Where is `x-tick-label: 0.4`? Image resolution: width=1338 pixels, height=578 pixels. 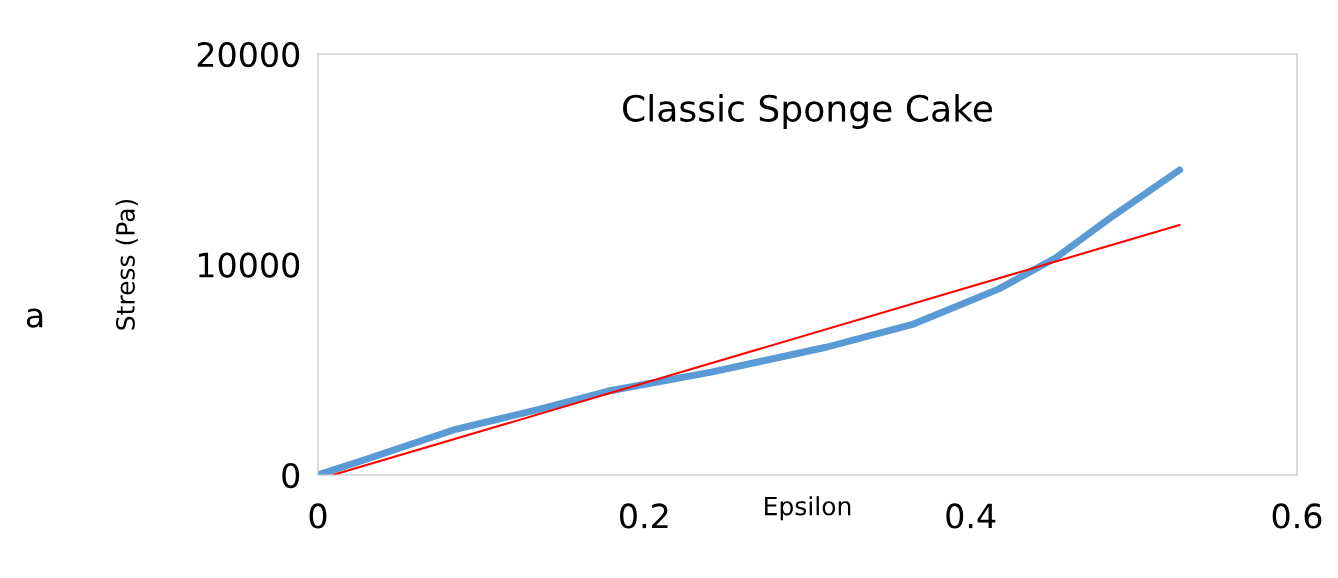 x-tick-label: 0.4 is located at coordinates (971, 516).